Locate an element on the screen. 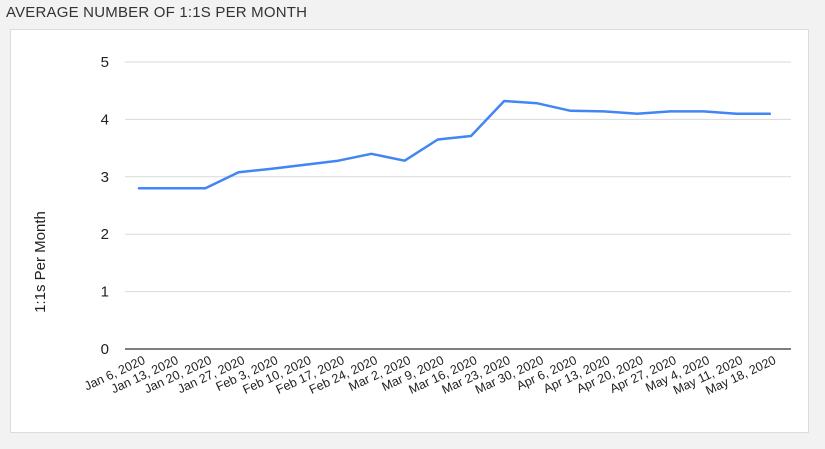 The height and width of the screenshot is (449, 825). y-tick-label-4: 4 is located at coordinates (105, 119).